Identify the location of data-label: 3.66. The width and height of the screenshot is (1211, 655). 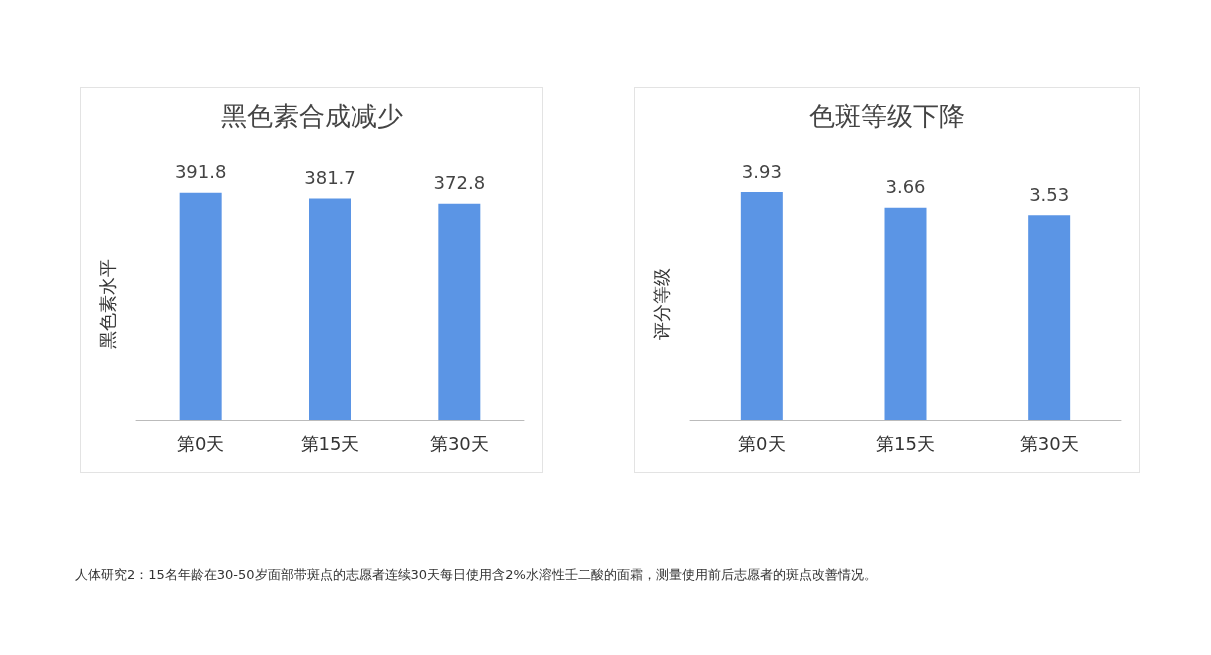
(905, 187).